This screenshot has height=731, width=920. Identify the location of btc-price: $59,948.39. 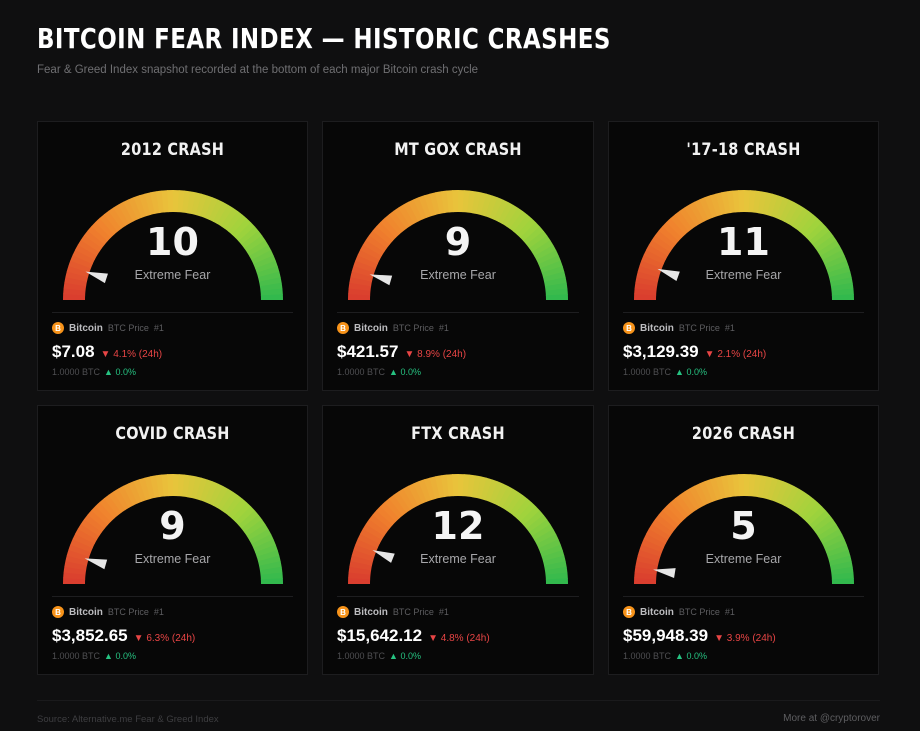
(666, 635).